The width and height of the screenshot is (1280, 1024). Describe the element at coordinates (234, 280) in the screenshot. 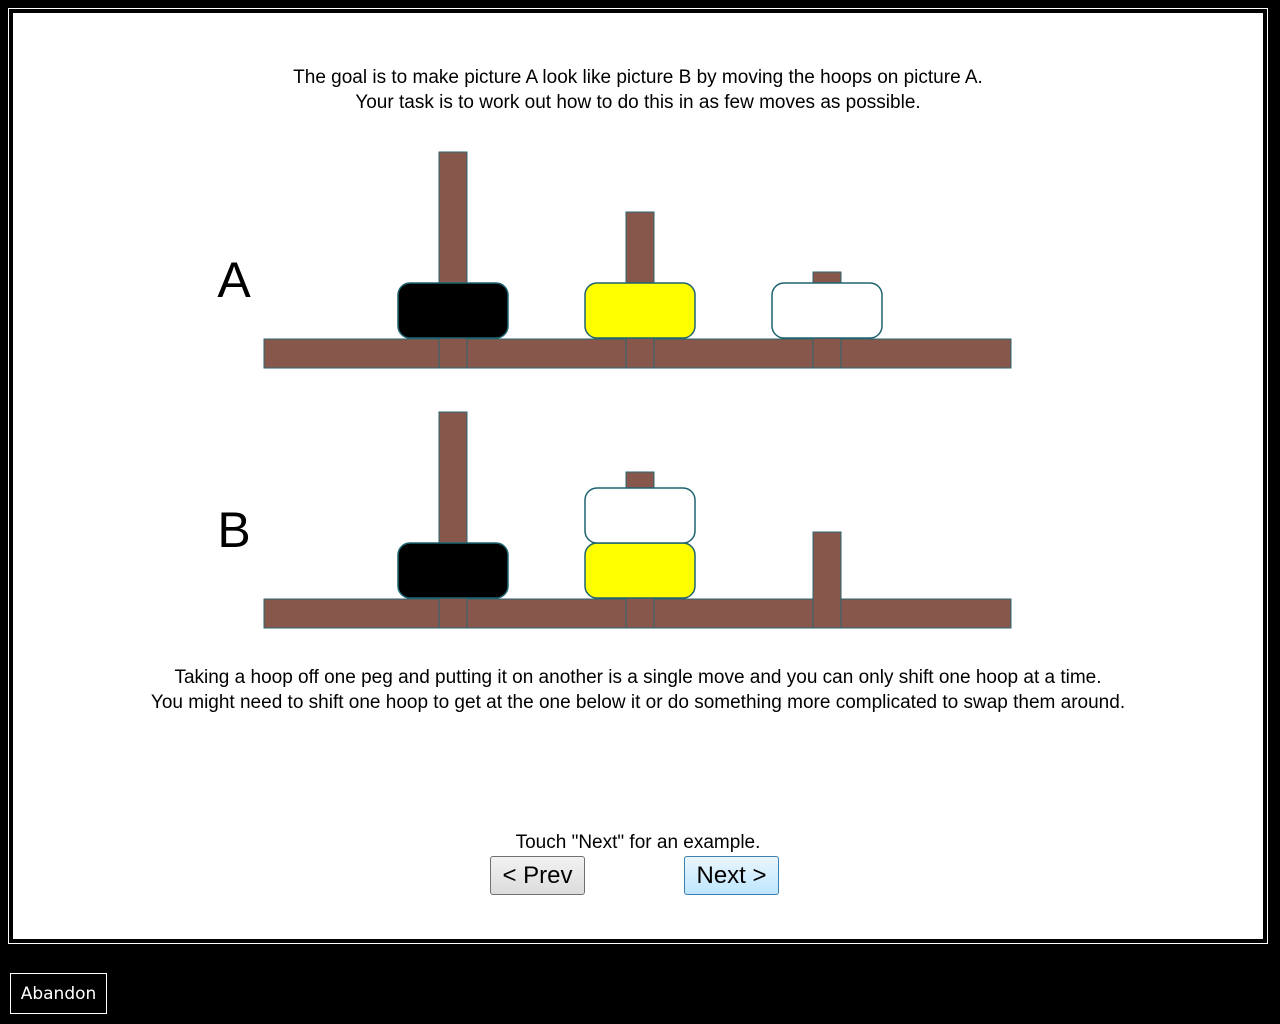

I see `picture-a-label: A` at that location.